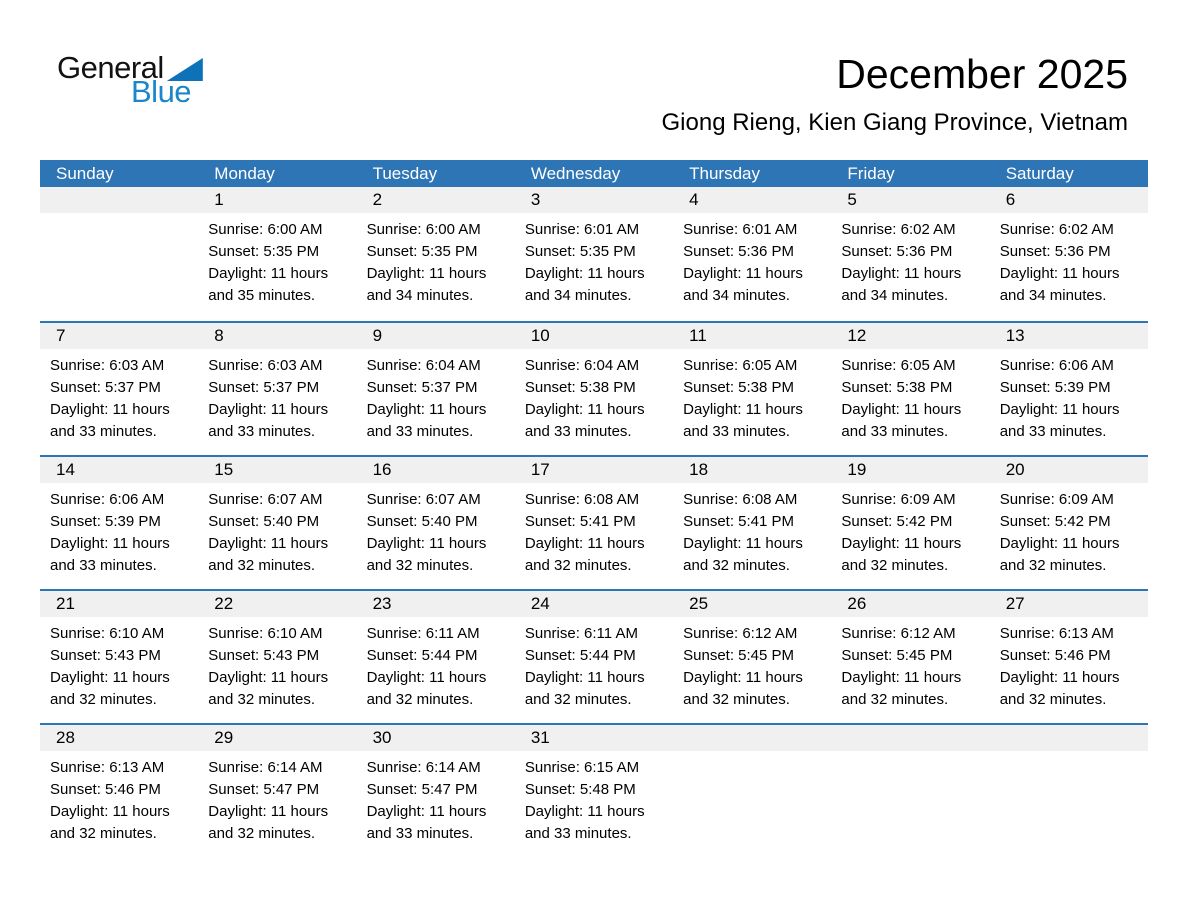 The width and height of the screenshot is (1188, 918). Describe the element at coordinates (265, 229) in the screenshot. I see `sunrise-text: Sunrise: 6:00 AM` at that location.